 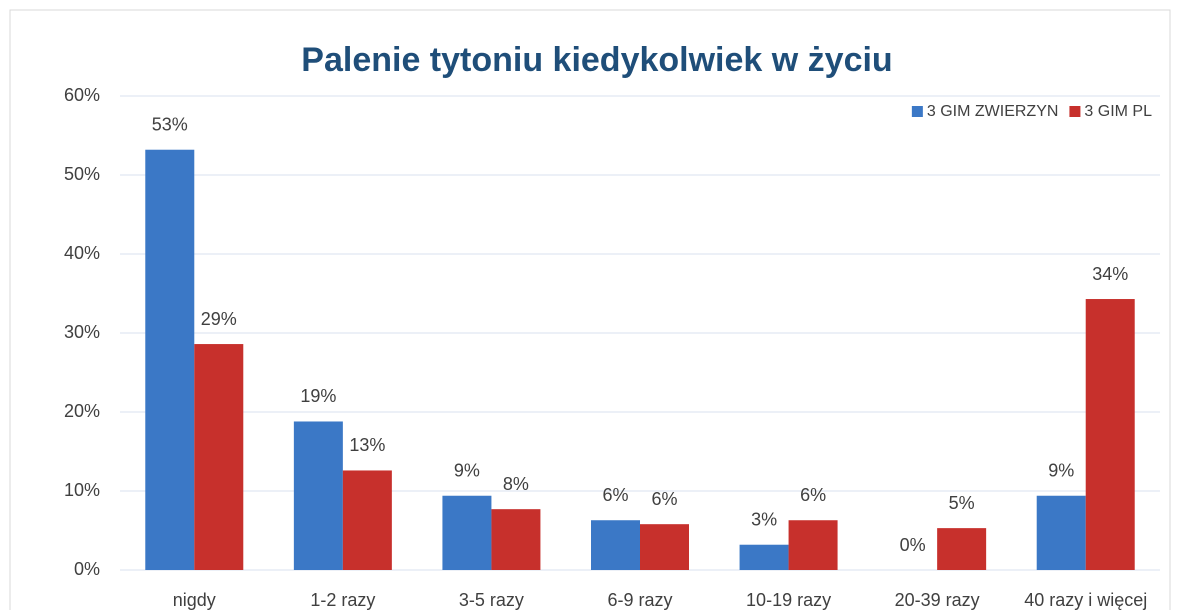 I want to click on y-tick-label: 50%, so click(x=82, y=174).